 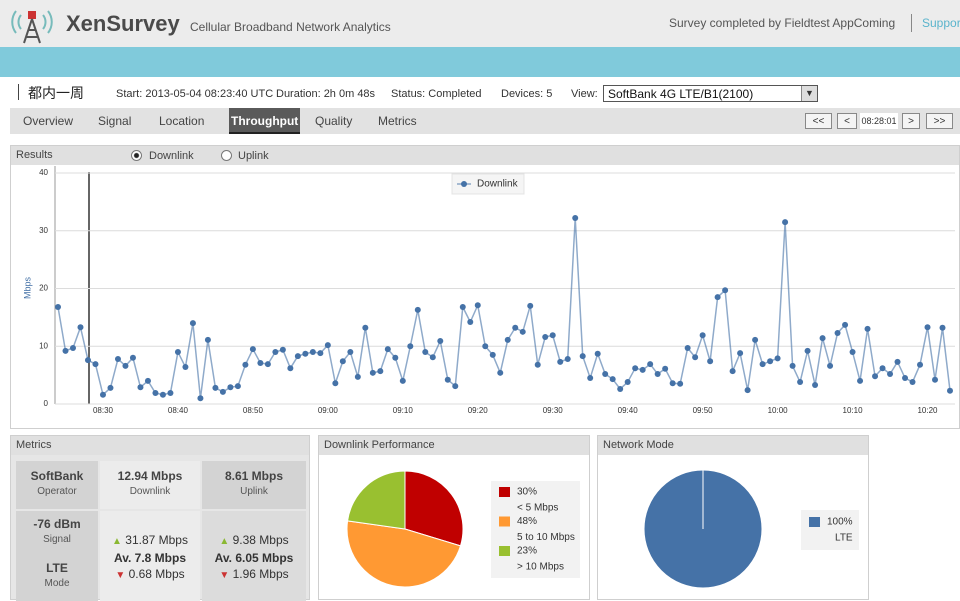 I want to click on metric-value: LTE, so click(x=57, y=568).